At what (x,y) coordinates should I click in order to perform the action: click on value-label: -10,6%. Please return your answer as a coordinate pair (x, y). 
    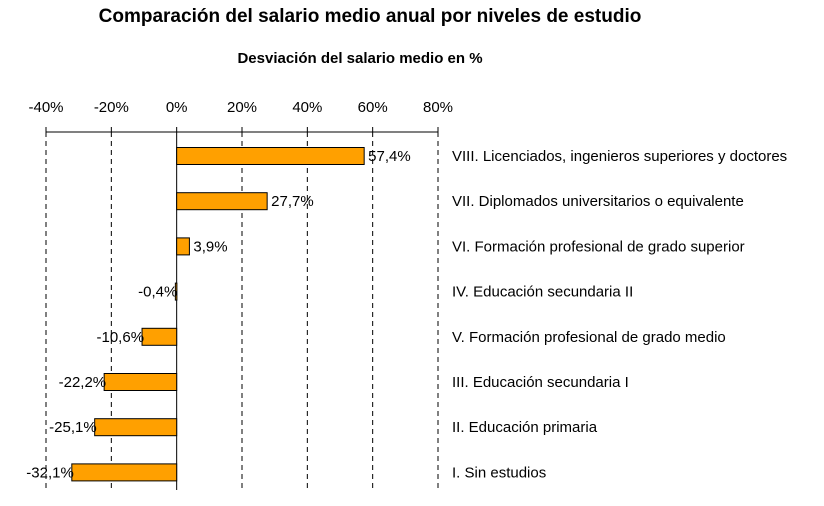
    Looking at the image, I should click on (121, 337).